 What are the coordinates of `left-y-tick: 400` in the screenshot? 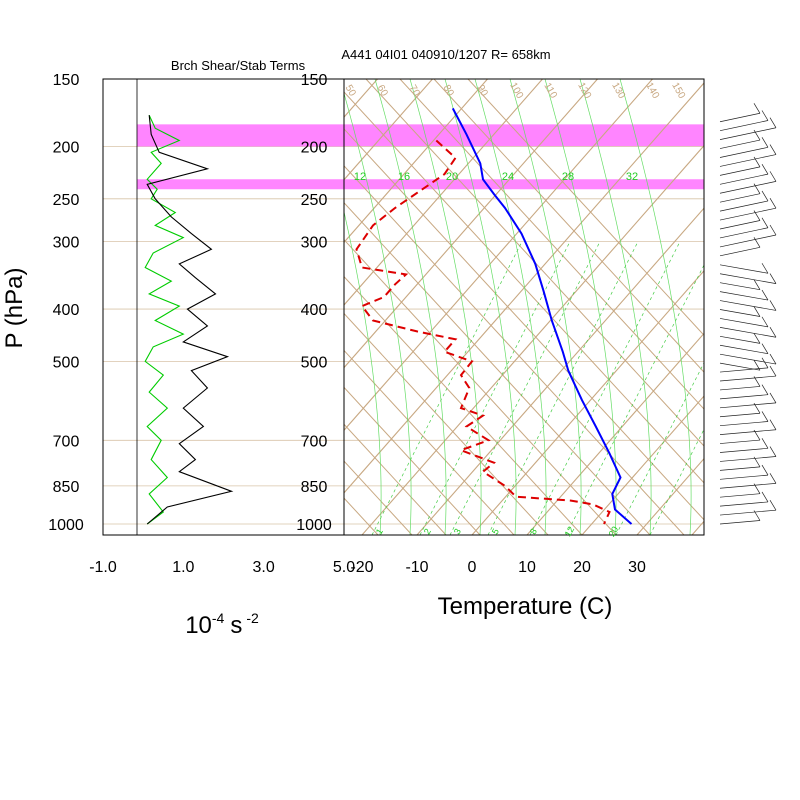 It's located at (66, 310).